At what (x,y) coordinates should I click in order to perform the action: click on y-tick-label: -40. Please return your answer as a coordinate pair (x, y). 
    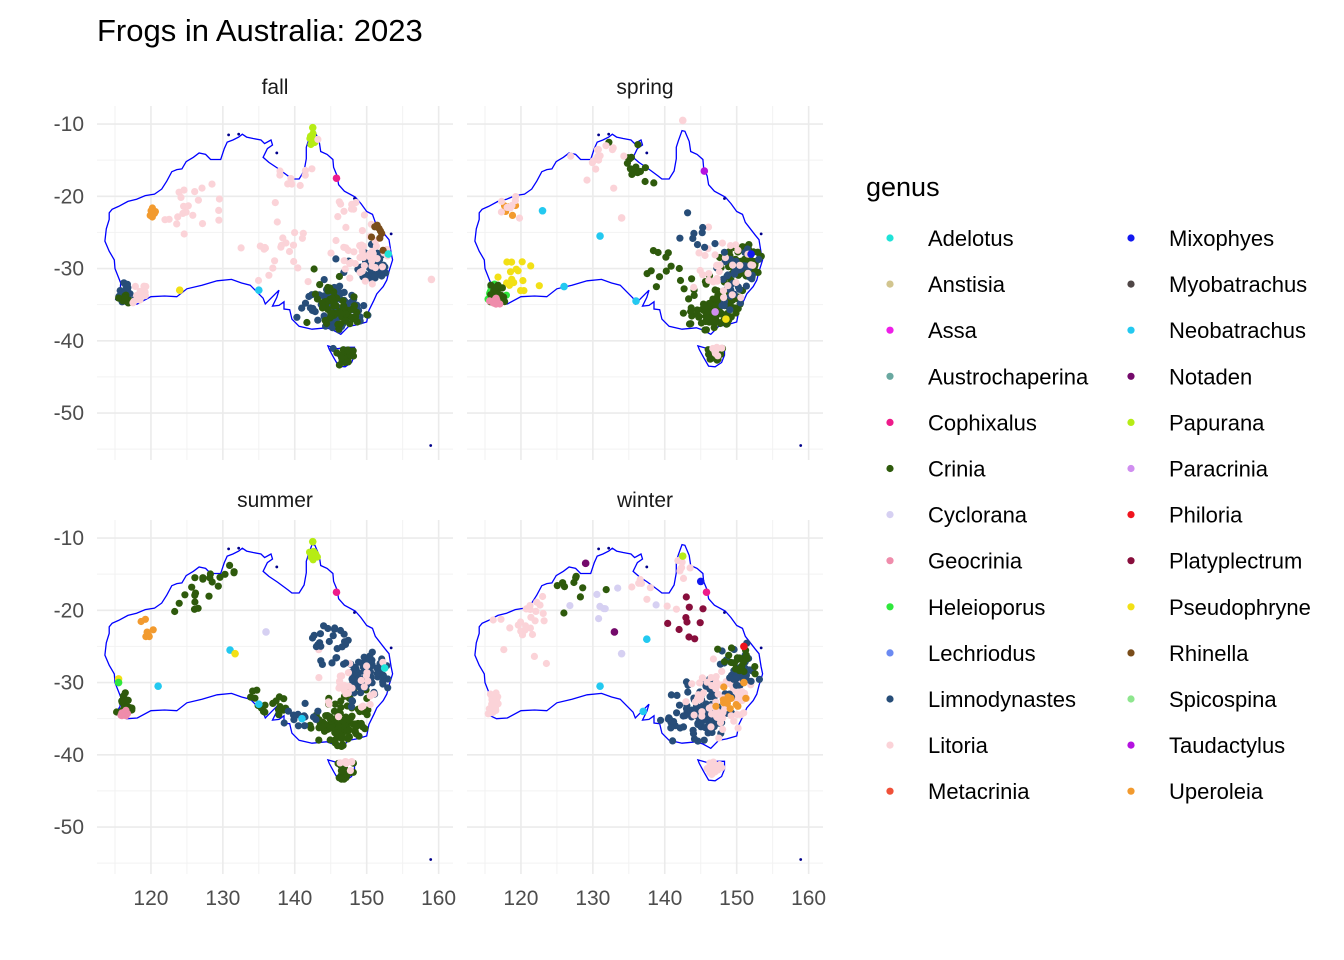
    Looking at the image, I should click on (69, 755).